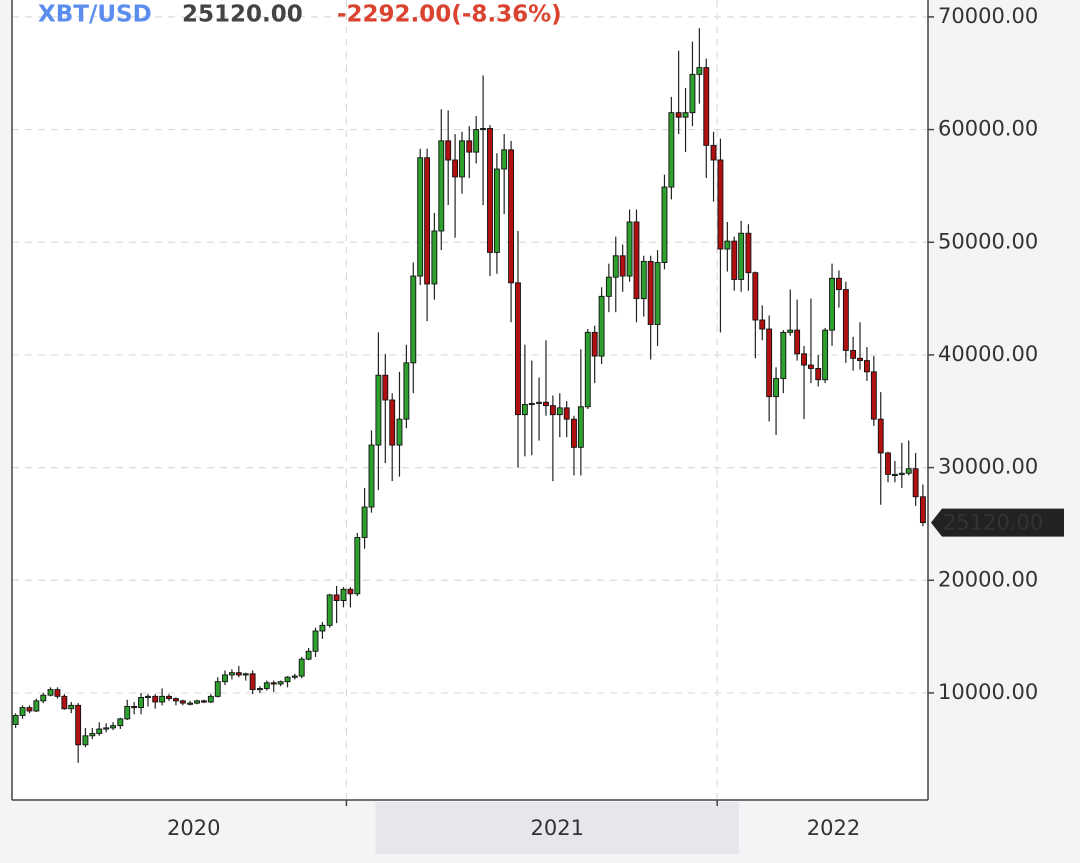  Describe the element at coordinates (449, 15) in the screenshot. I see `price-change: -2292.00(-8.36%)` at that location.